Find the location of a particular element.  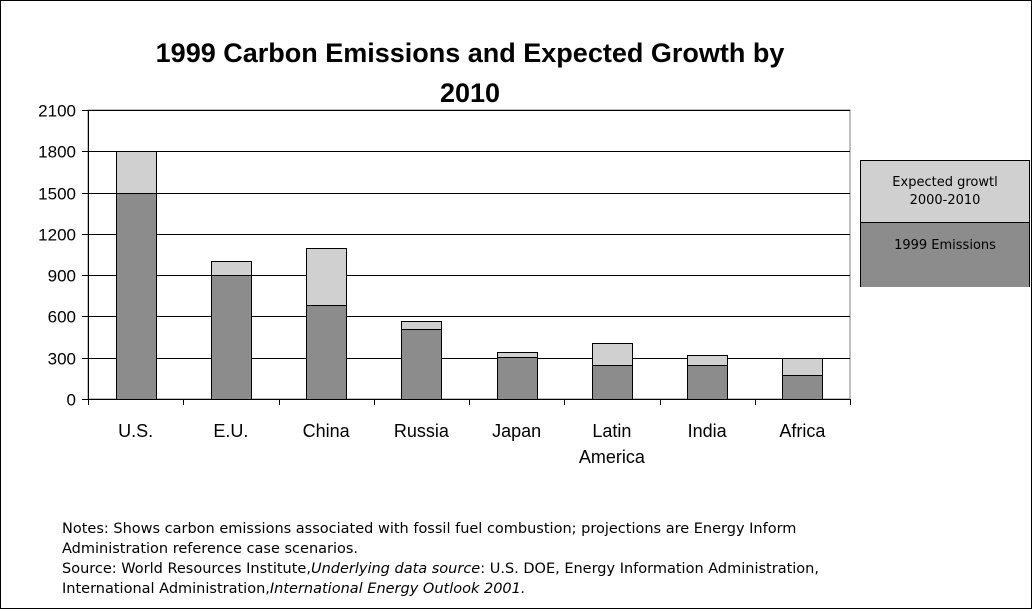

legend-emissions-label: 1999 Emissions is located at coordinates (945, 245).